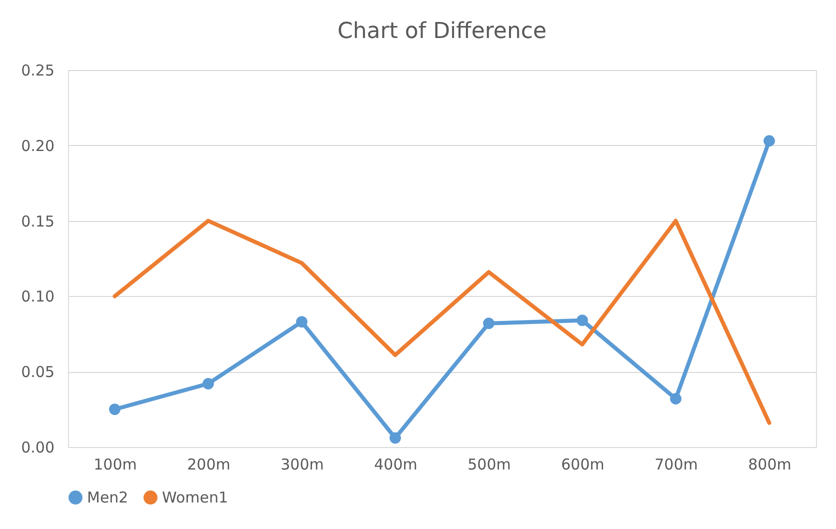  I want to click on x-tick-label: 700m, so click(676, 465).